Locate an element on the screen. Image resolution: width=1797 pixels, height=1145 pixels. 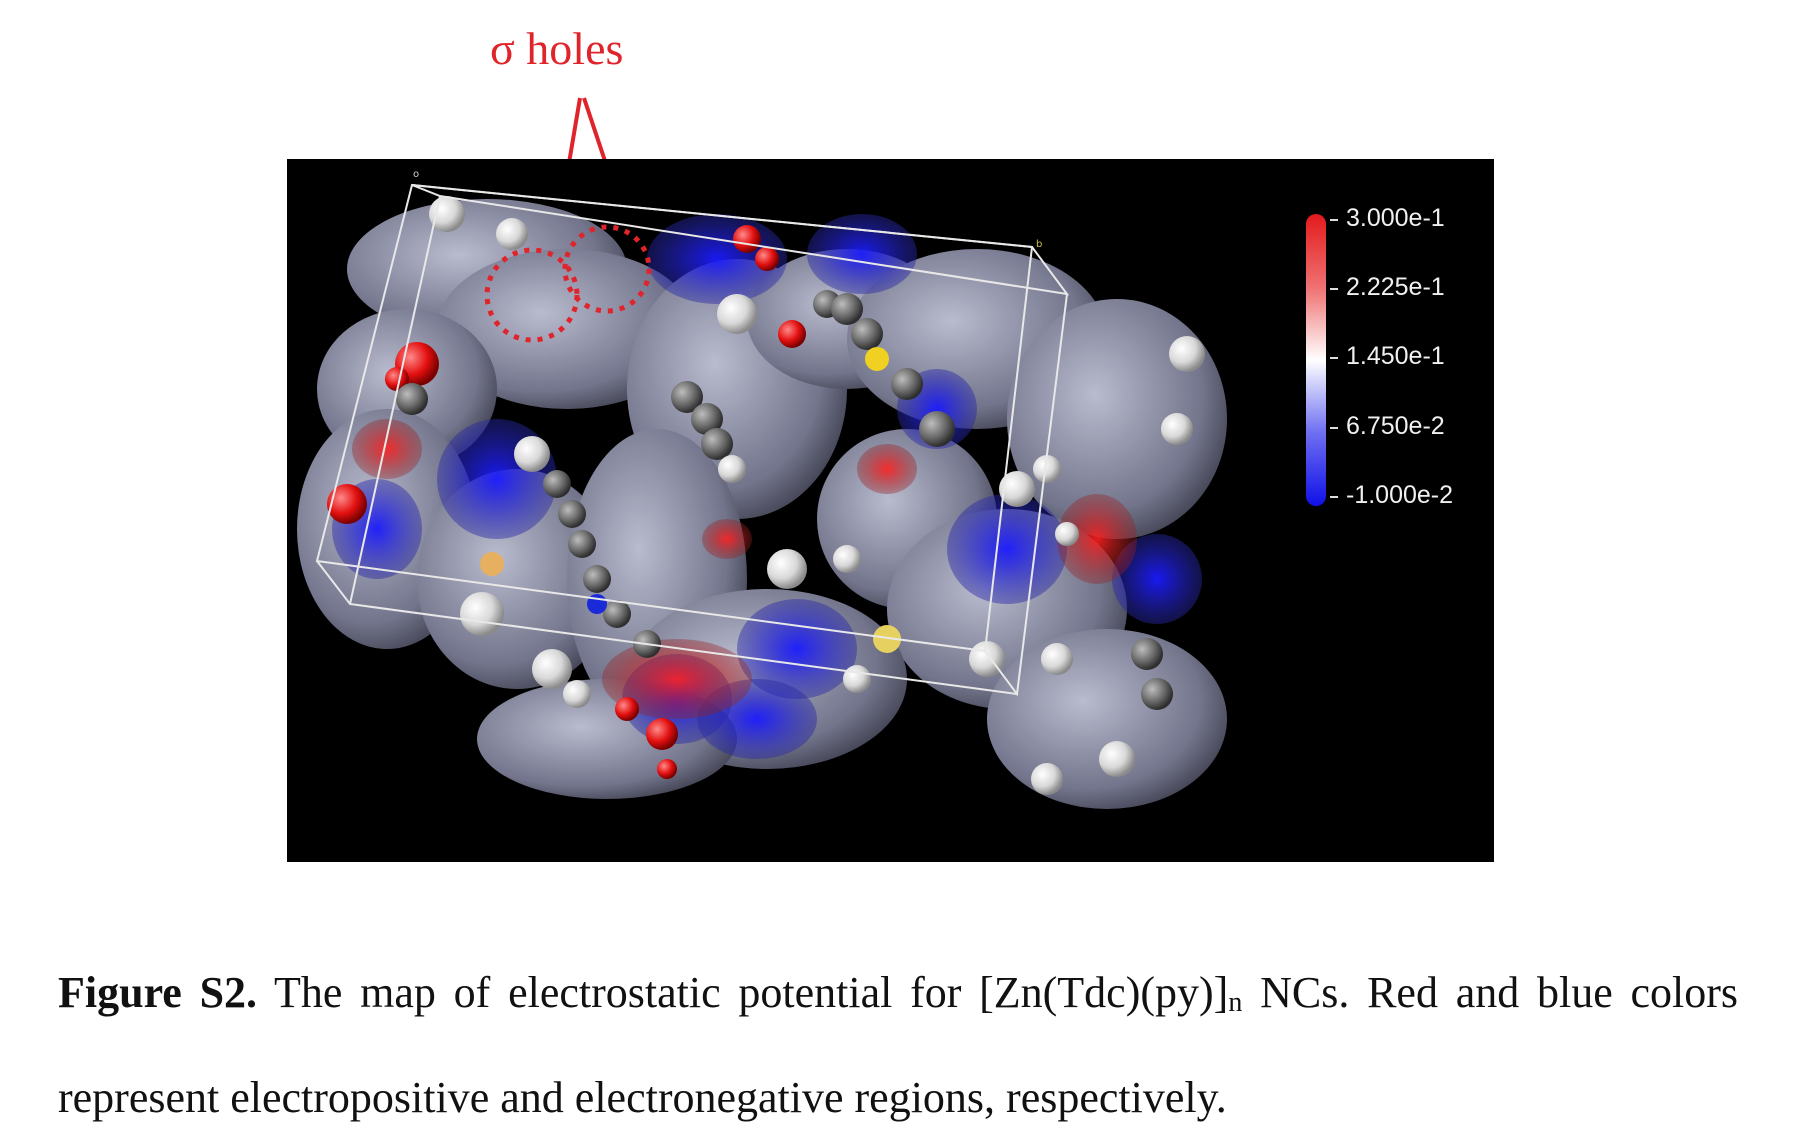
axis-origin-label: o is located at coordinates (416, 174).